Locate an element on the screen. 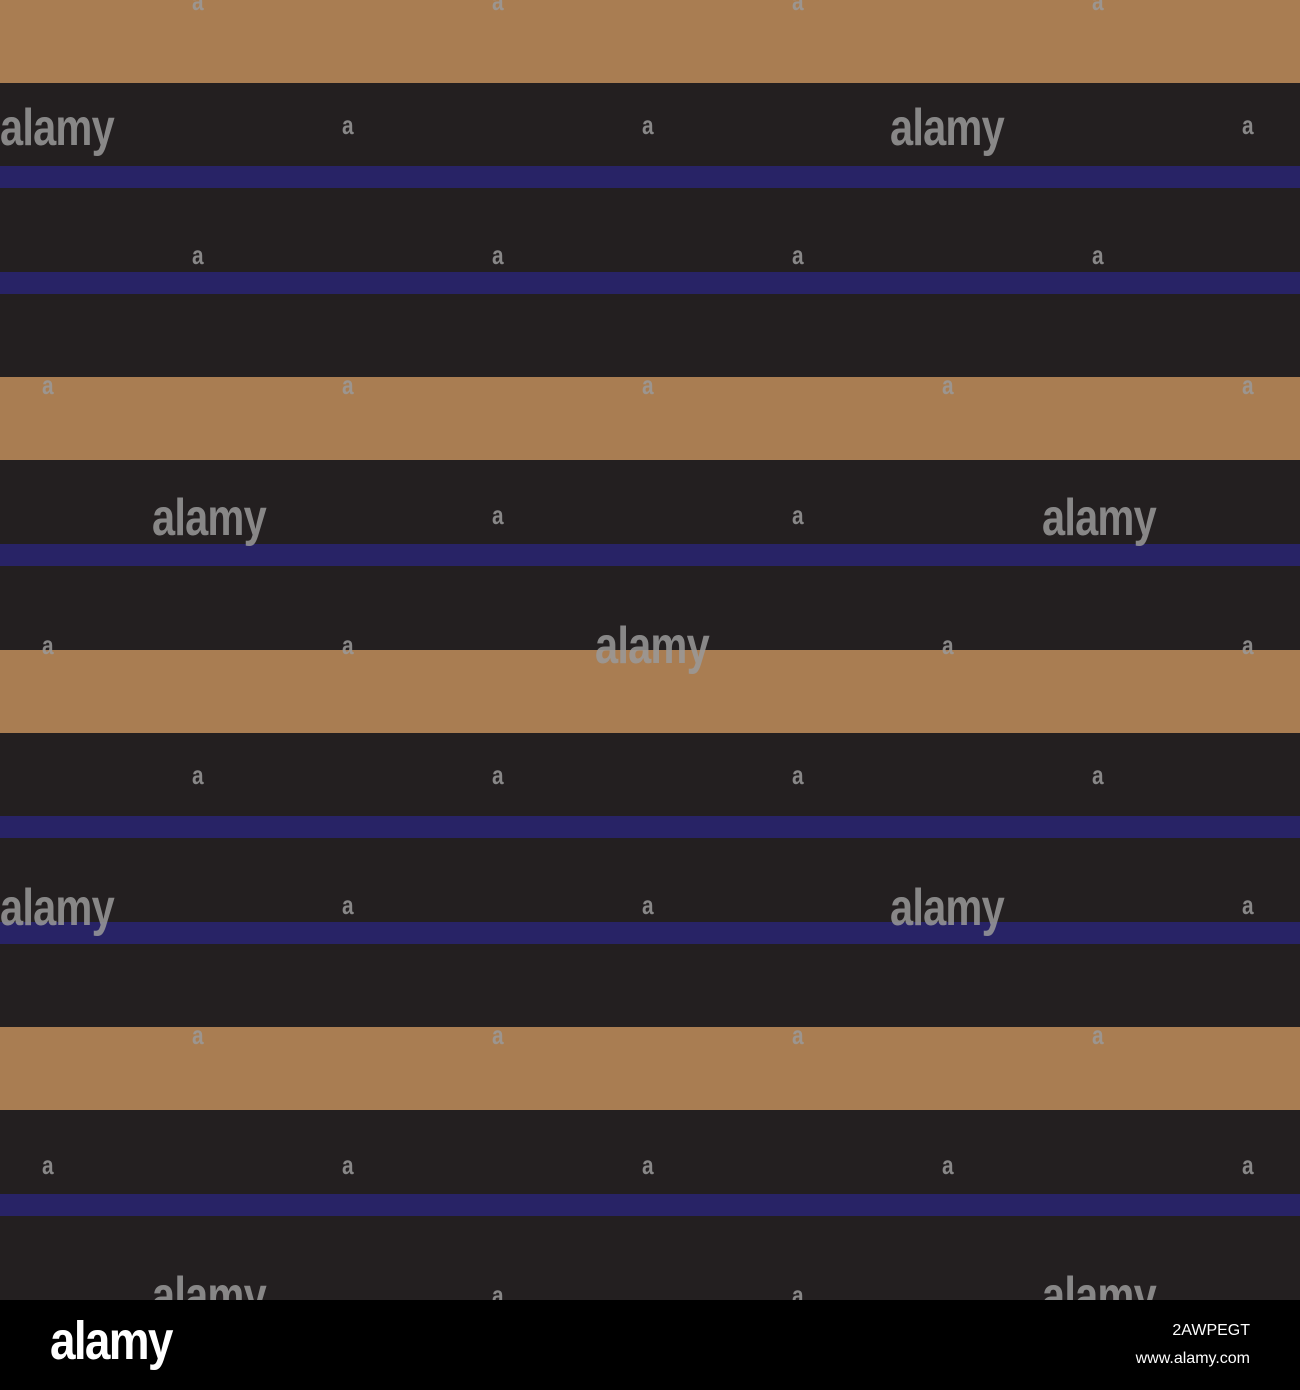 The width and height of the screenshot is (1300, 1390). alamy-logo: alamy is located at coordinates (111, 1341).